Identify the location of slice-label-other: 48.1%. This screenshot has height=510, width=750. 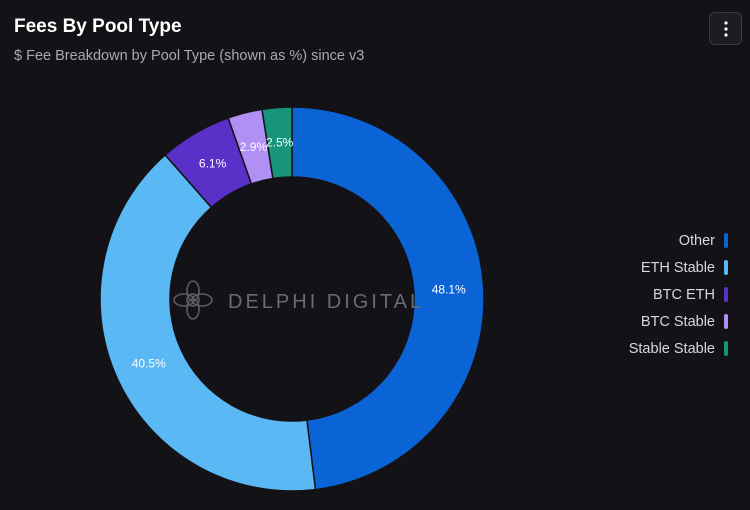
(449, 289).